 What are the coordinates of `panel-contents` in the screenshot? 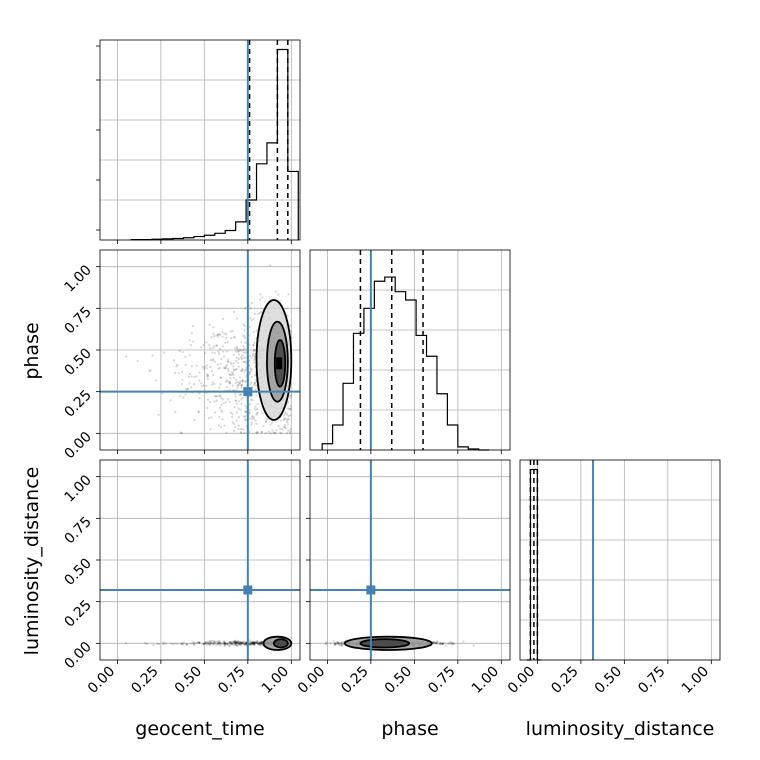 It's located at (200, 350).